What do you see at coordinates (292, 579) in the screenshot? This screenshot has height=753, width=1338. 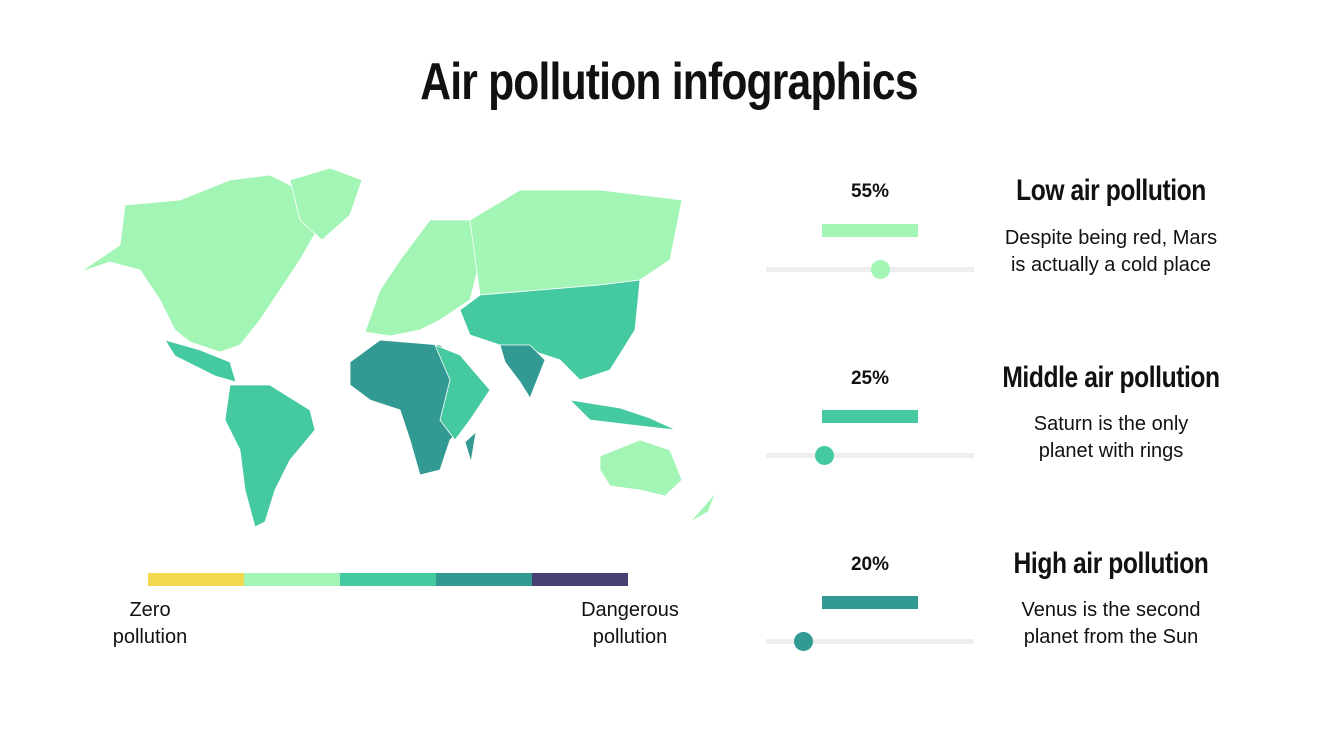 I see `scale-low` at bounding box center [292, 579].